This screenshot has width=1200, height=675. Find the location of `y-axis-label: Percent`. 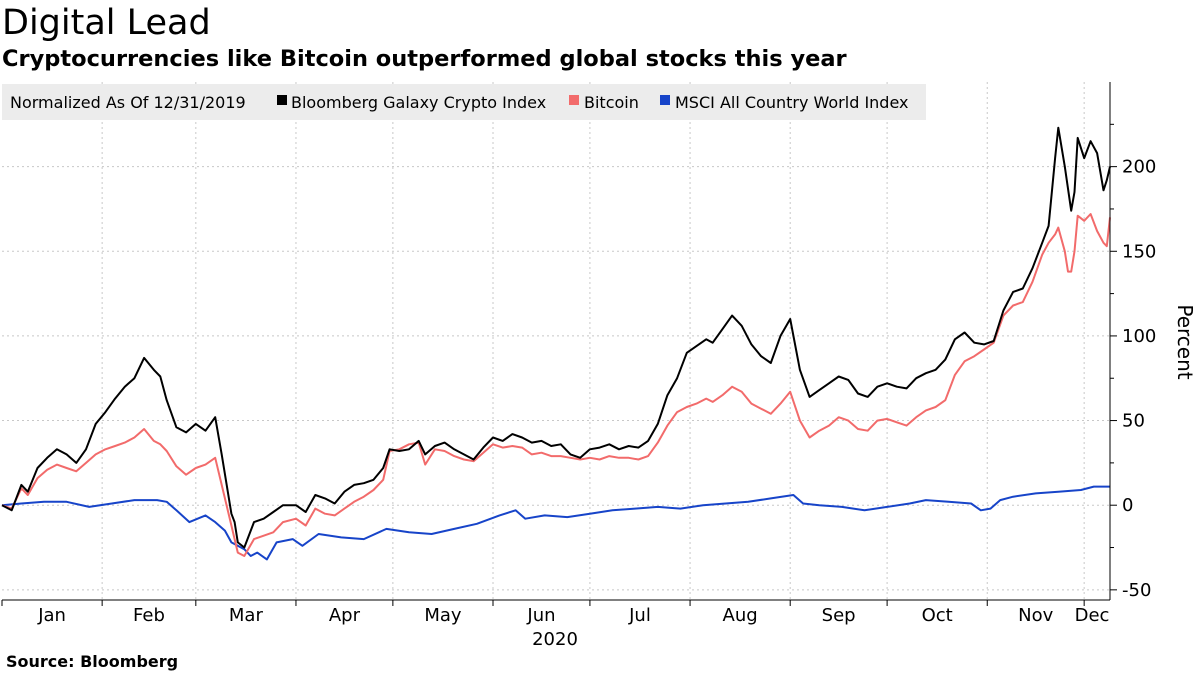

y-axis-label: Percent is located at coordinates (1185, 341).